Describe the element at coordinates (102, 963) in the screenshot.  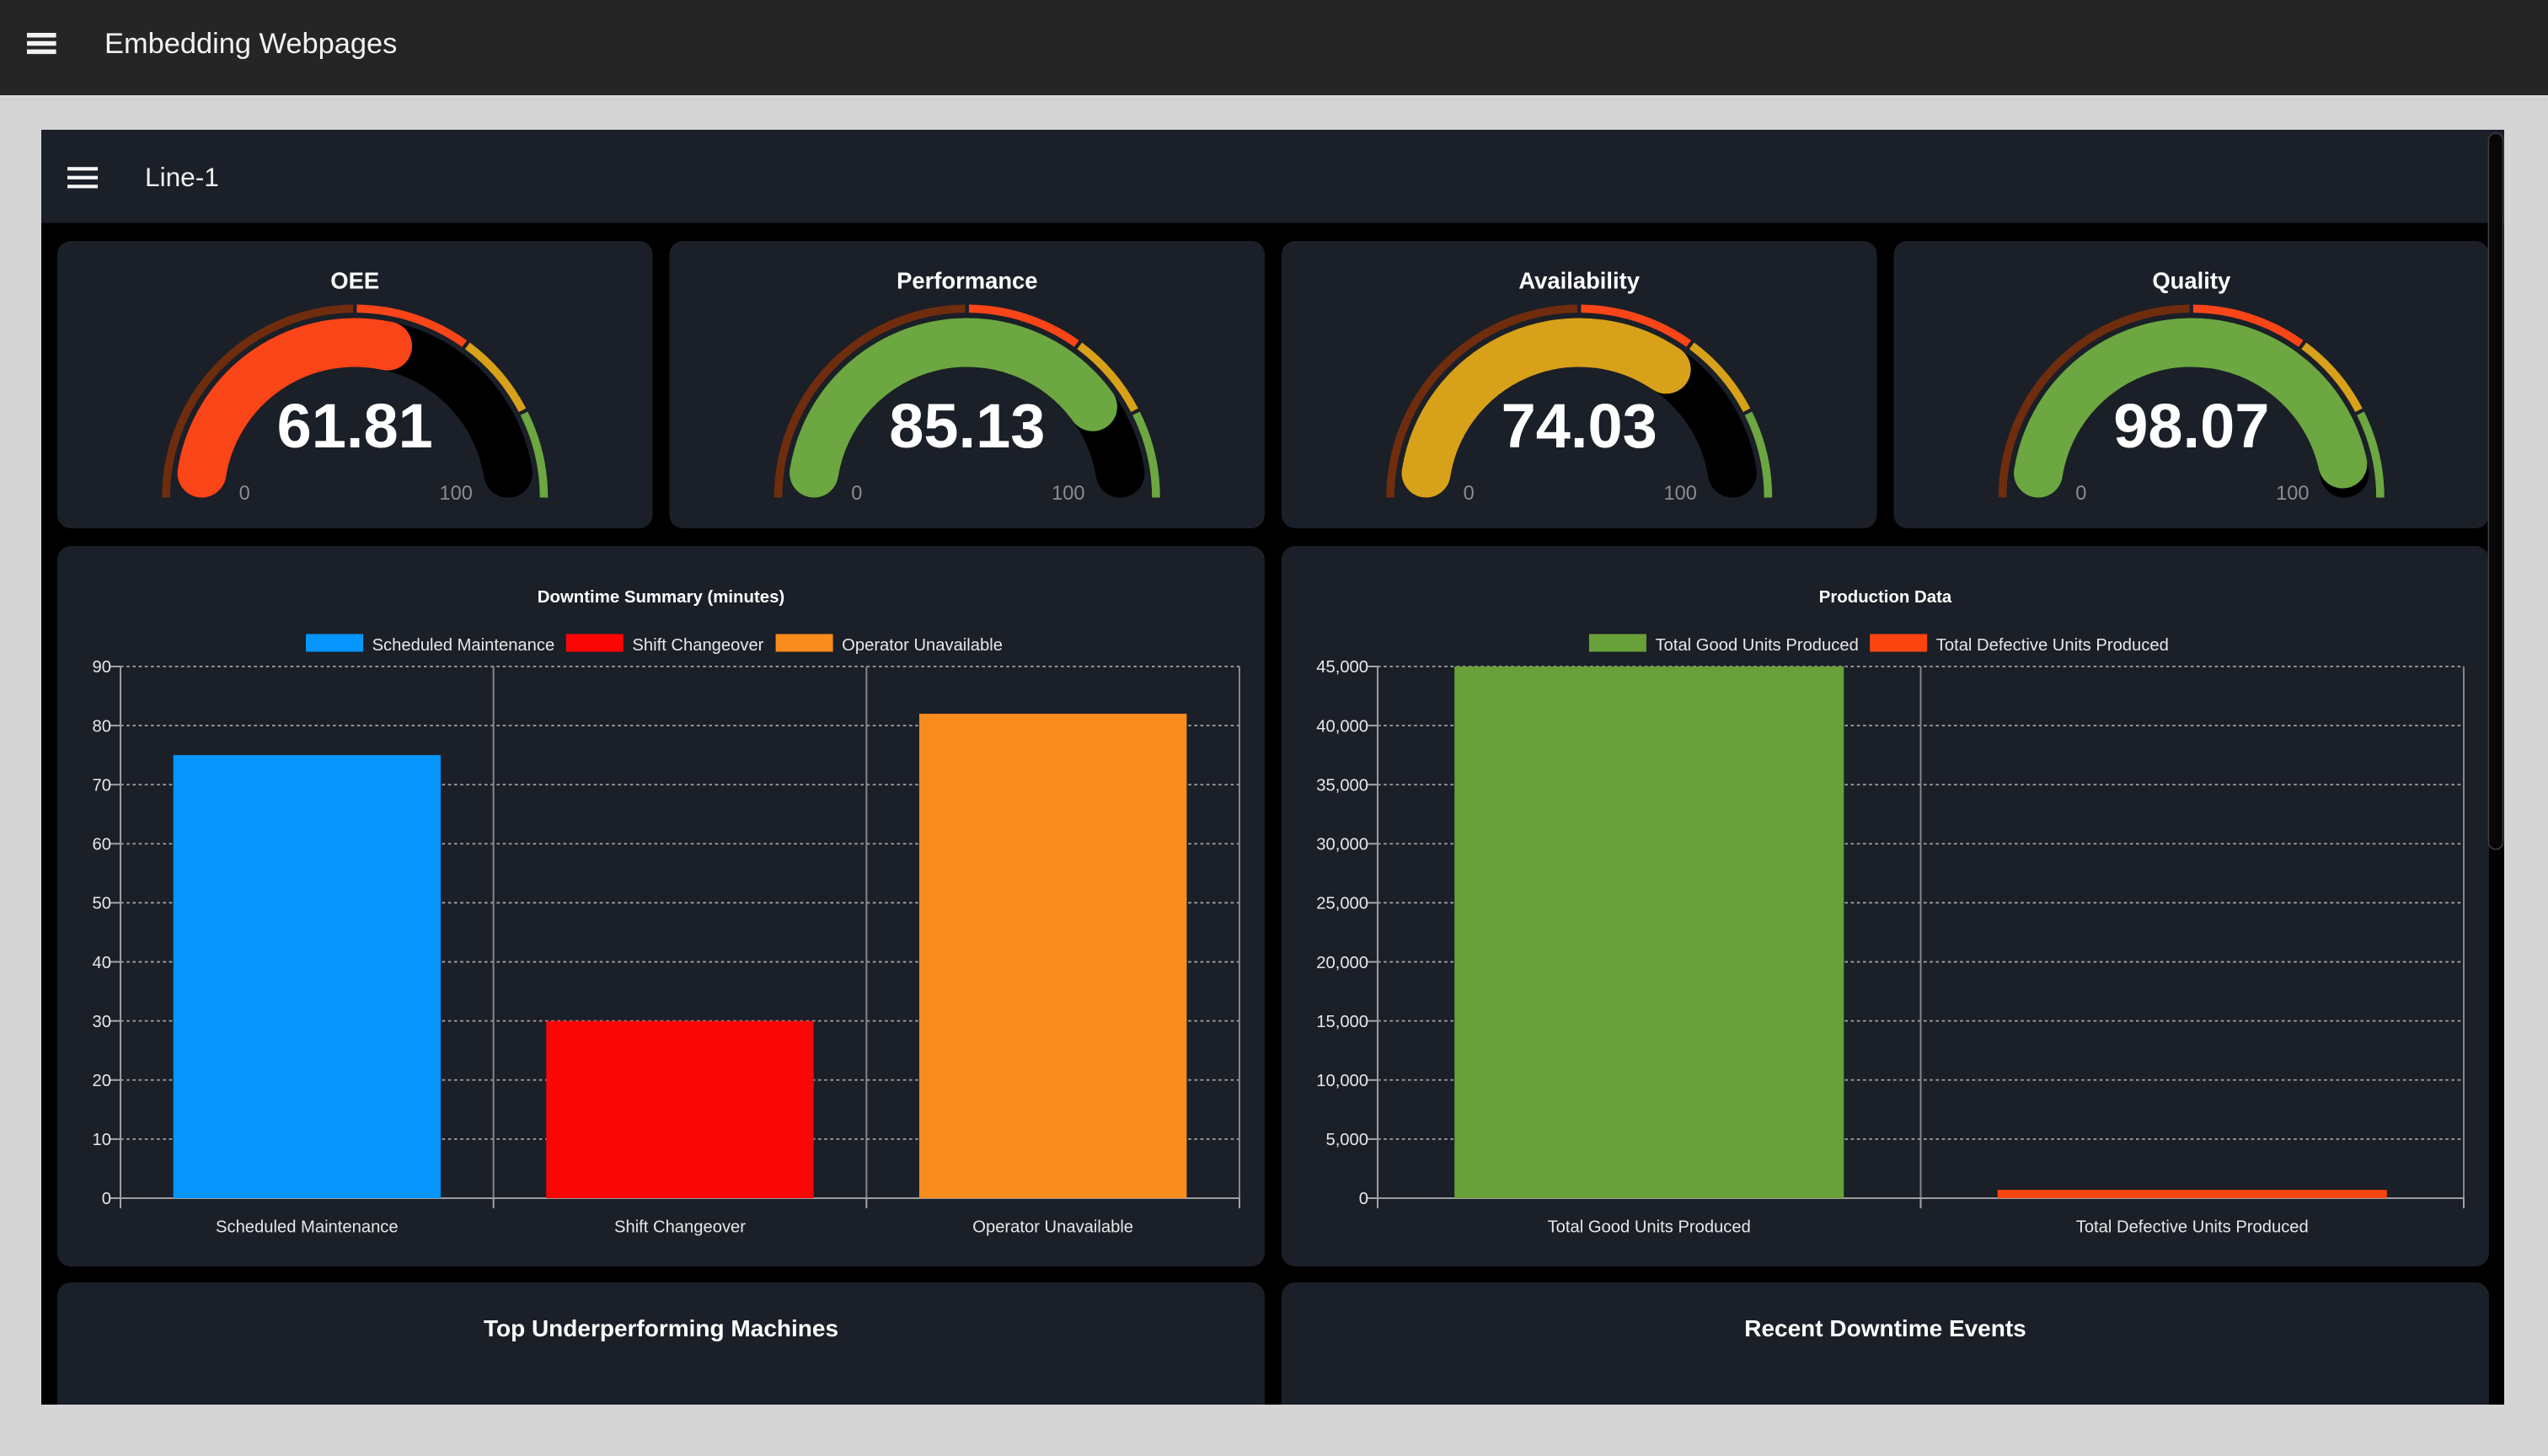
I see `svg-text: 40` at that location.